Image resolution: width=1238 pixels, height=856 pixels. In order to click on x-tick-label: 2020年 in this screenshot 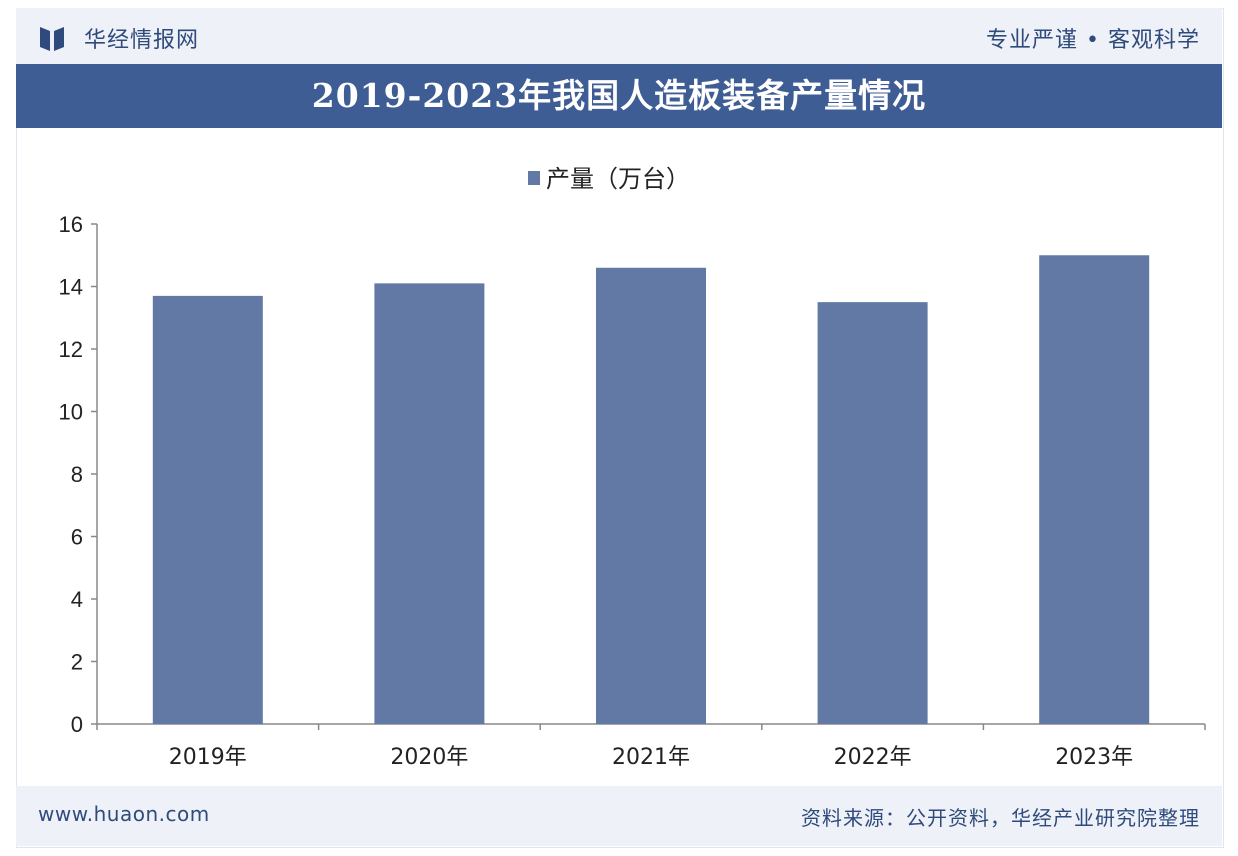, I will do `click(429, 757)`.